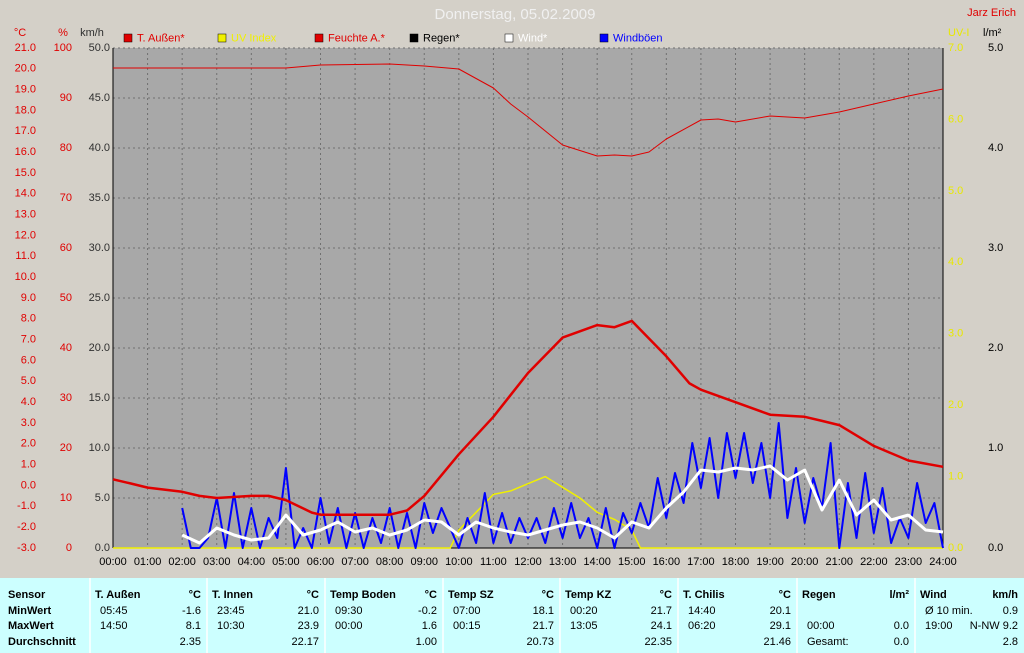  Describe the element at coordinates (780, 611) in the screenshot. I see `cell-value: 20.1` at that location.